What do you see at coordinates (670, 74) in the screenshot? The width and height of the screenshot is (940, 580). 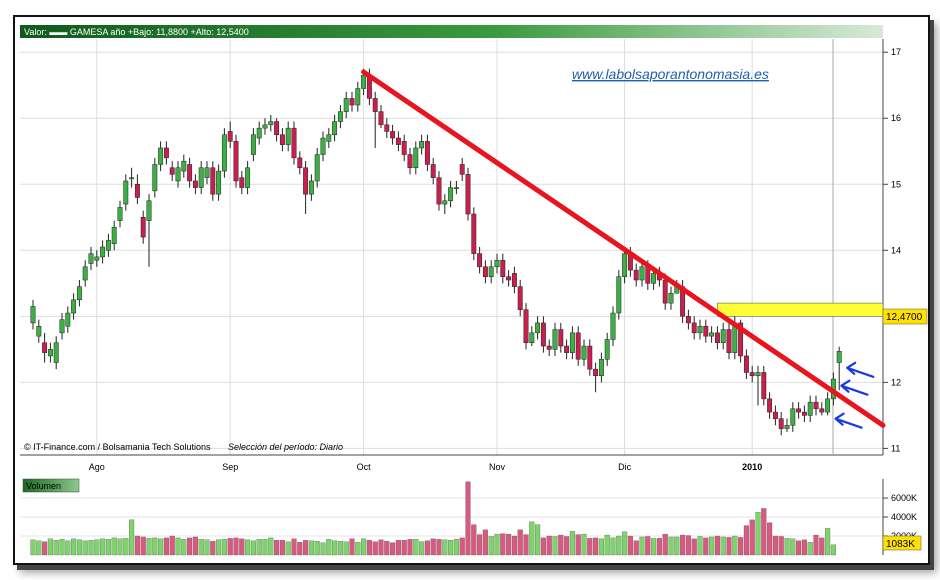 I see `watermark-link: www.labolsaporantonomasia.es` at bounding box center [670, 74].